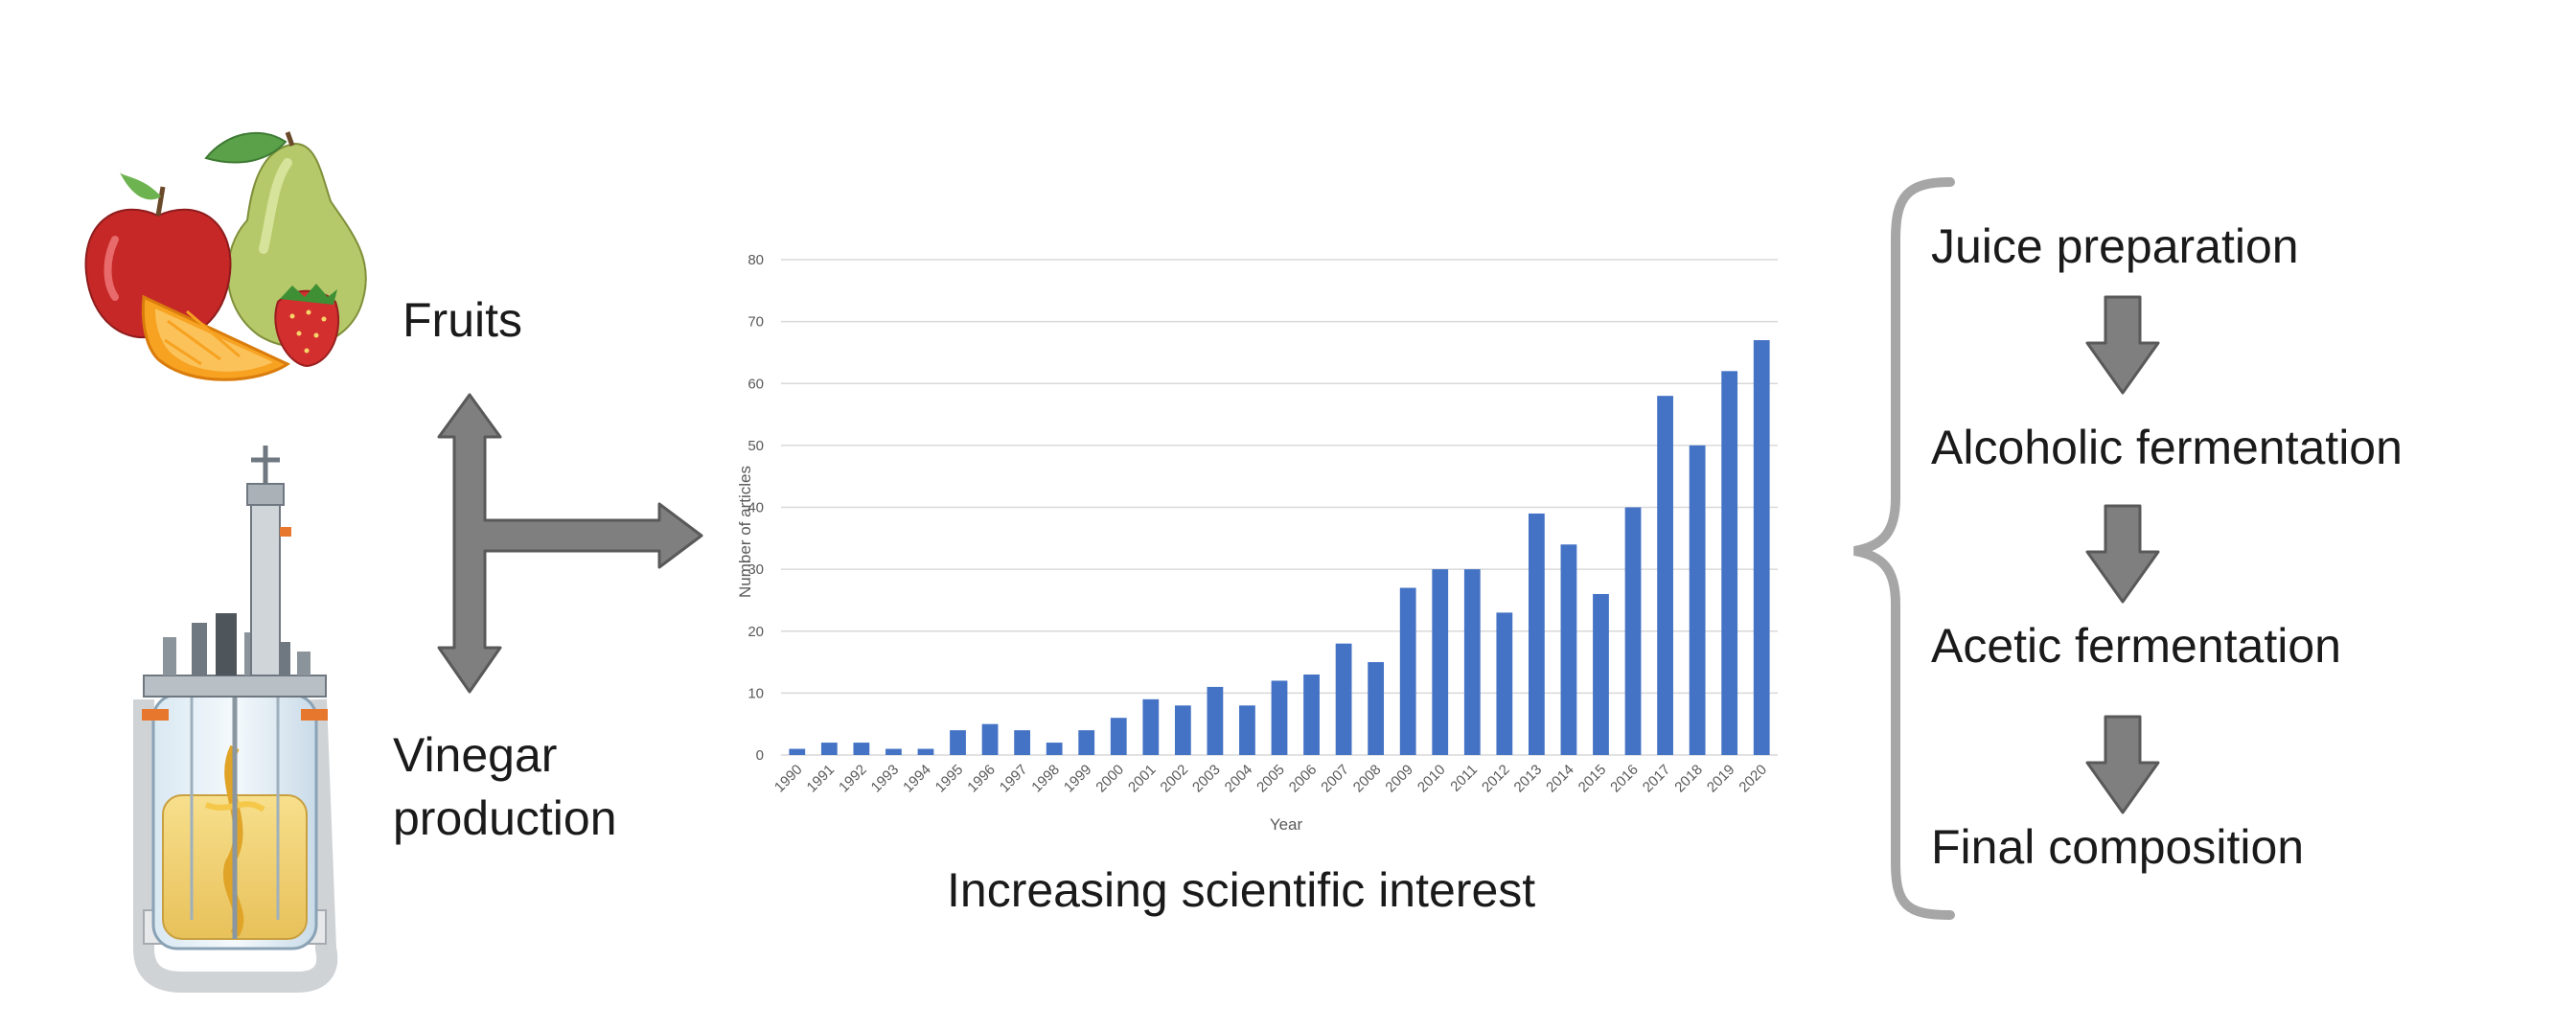 The width and height of the screenshot is (2576, 1030). What do you see at coordinates (1721, 779) in the screenshot?
I see `x-tick-label: 2019` at bounding box center [1721, 779].